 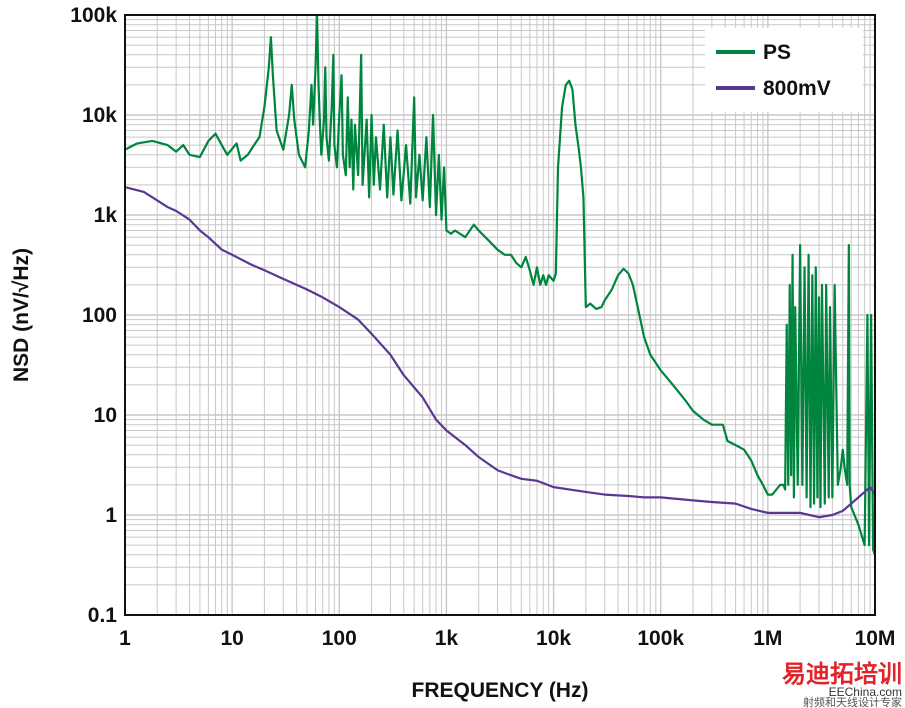 I want to click on x-tick-labels: 1 10 100 1k 10k 100k 1M 10M, so click(x=507, y=638).